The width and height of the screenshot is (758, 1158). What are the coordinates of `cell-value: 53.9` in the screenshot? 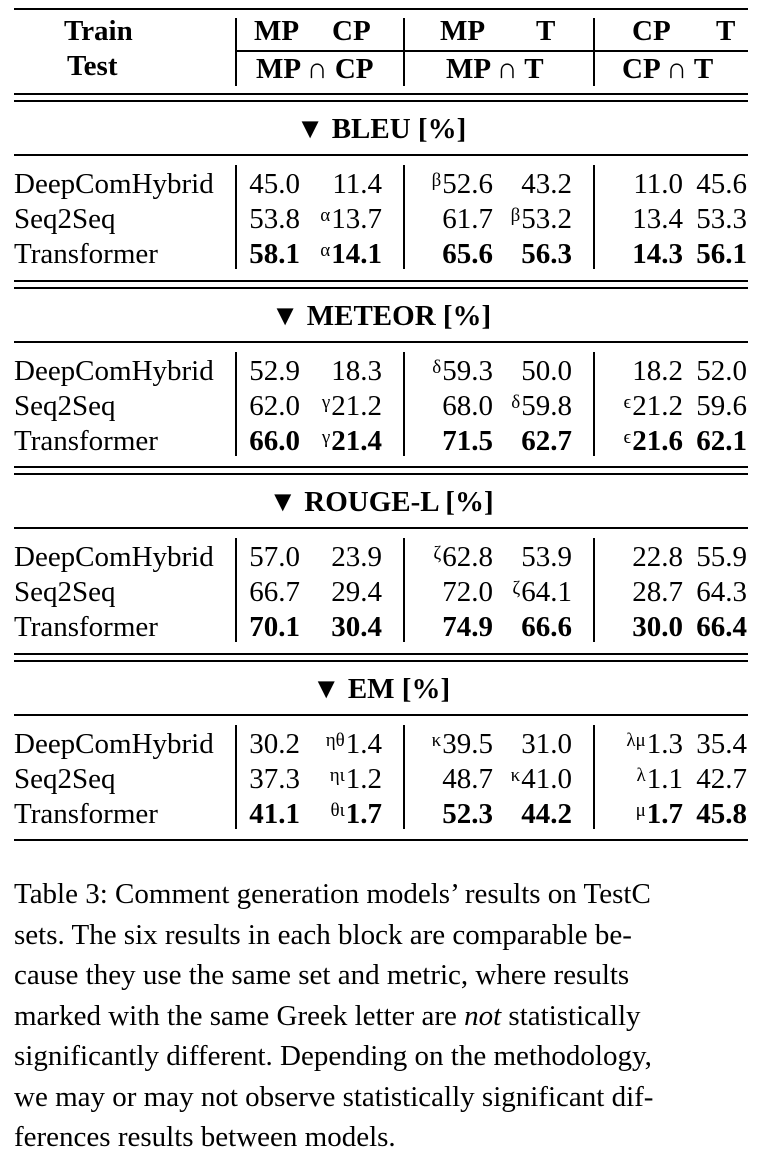 It's located at (546, 557).